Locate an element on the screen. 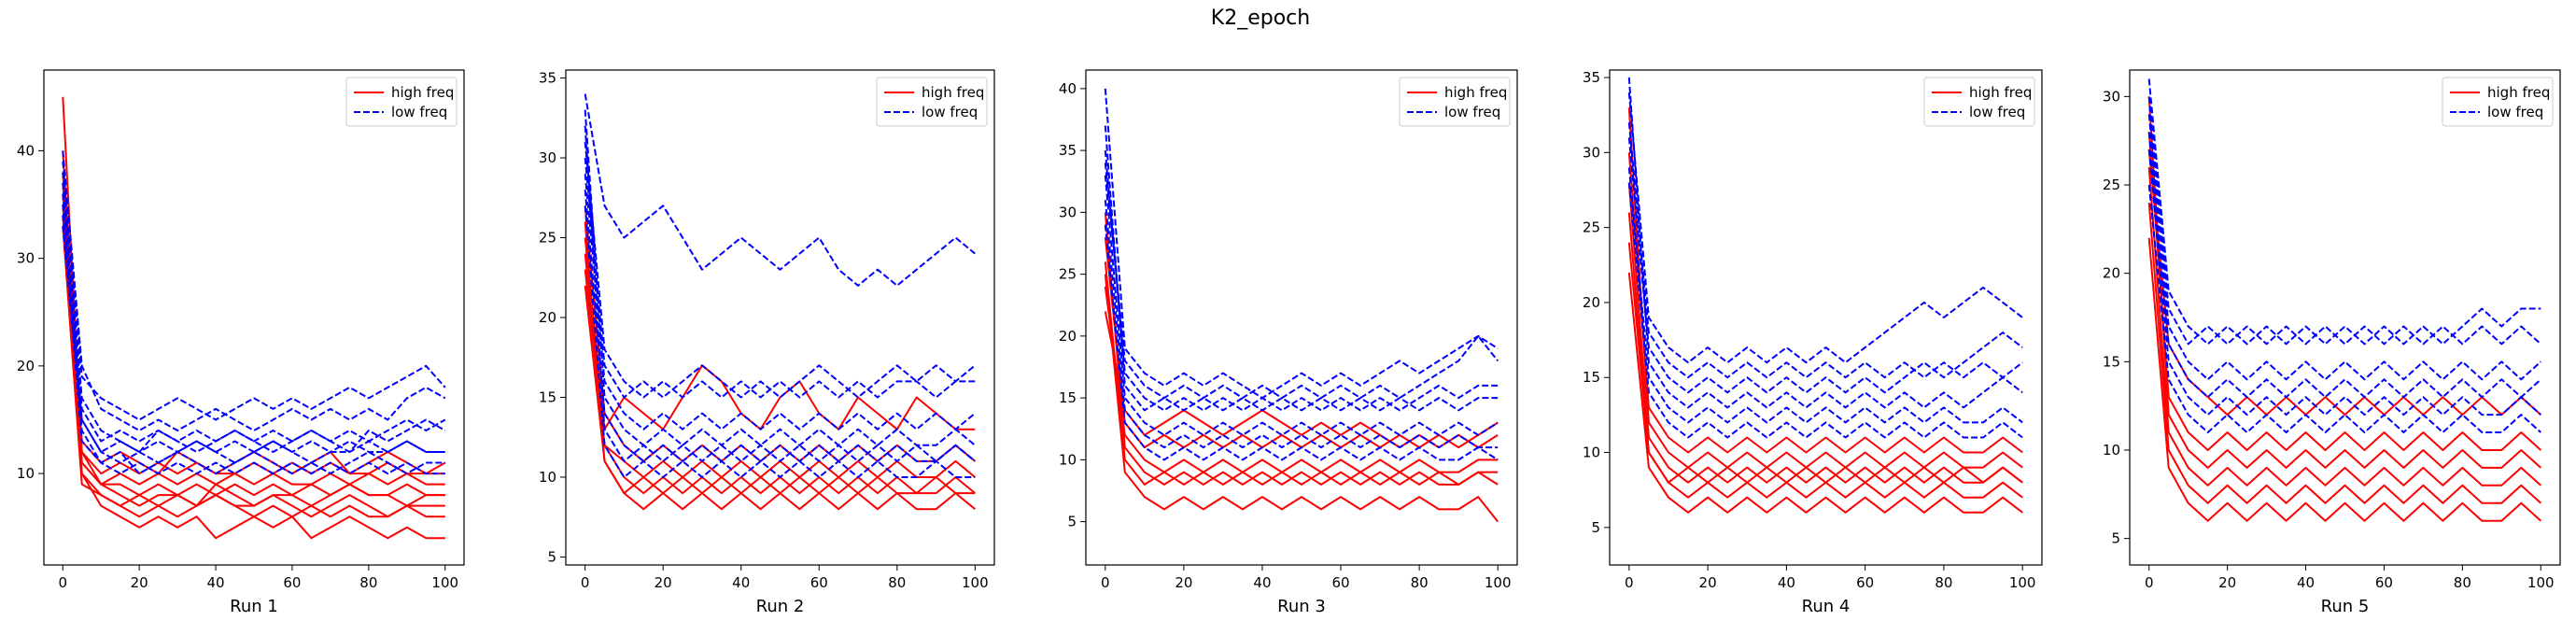 This screenshot has height=621, width=2576. x-axis-label: Run 3 is located at coordinates (1302, 606).